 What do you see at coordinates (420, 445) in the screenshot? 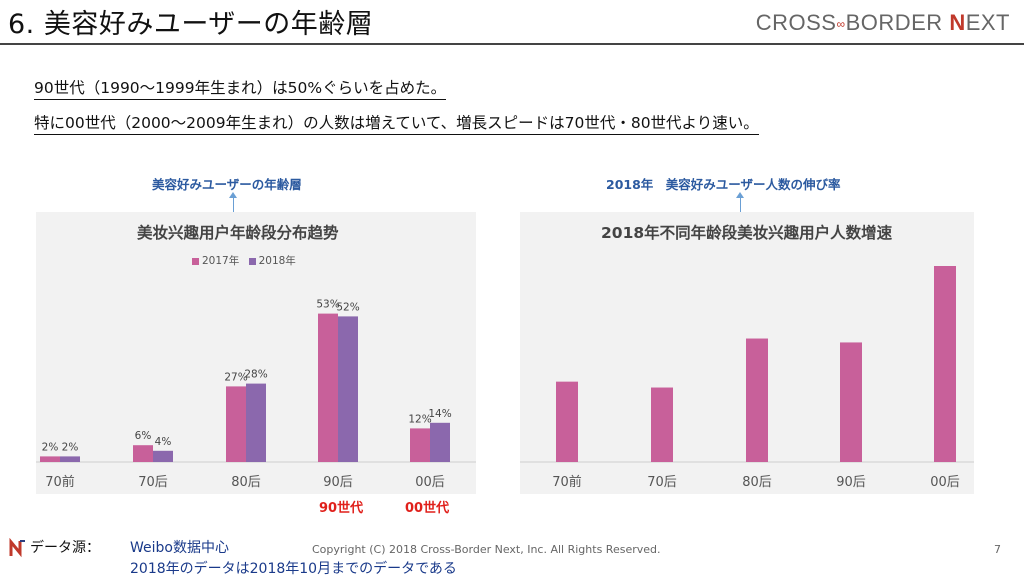
I see `bar-2017年-00后` at bounding box center [420, 445].